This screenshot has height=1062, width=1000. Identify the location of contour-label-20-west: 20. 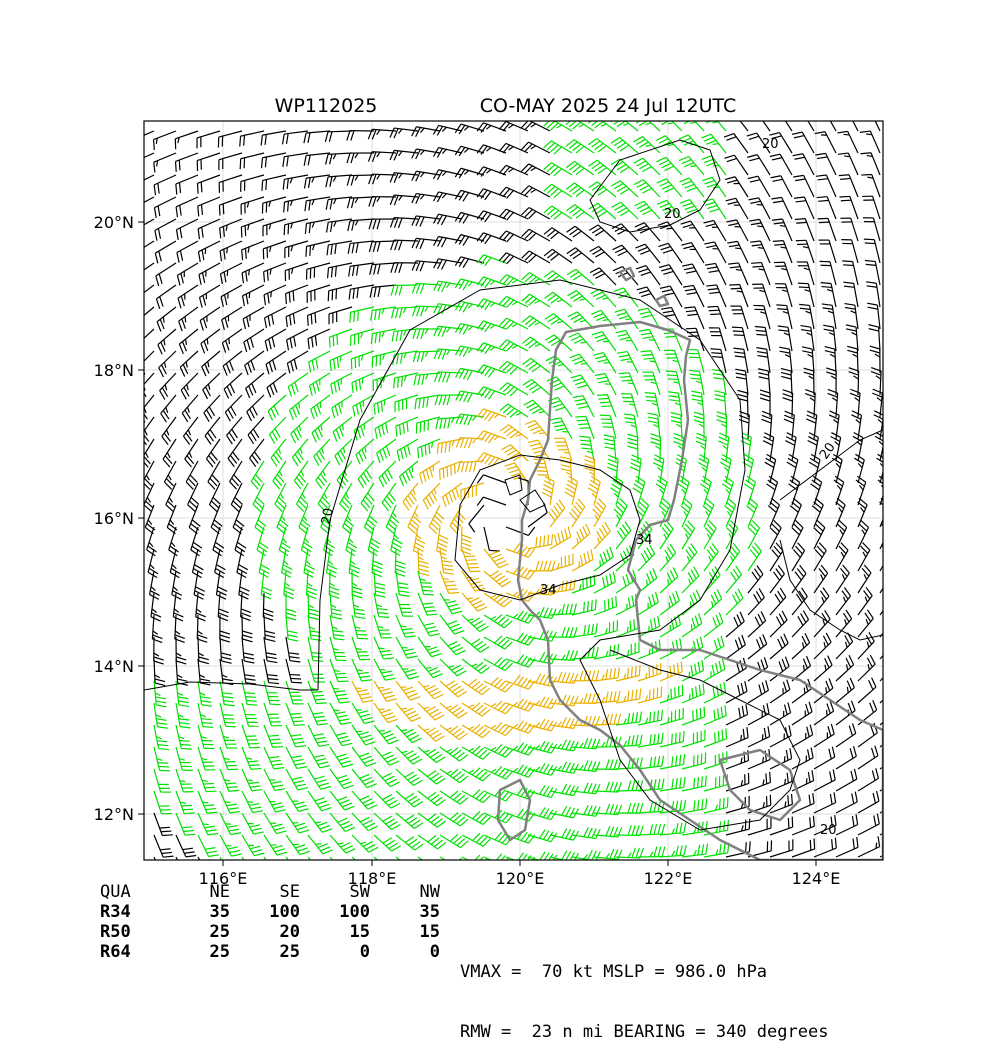
(328, 516).